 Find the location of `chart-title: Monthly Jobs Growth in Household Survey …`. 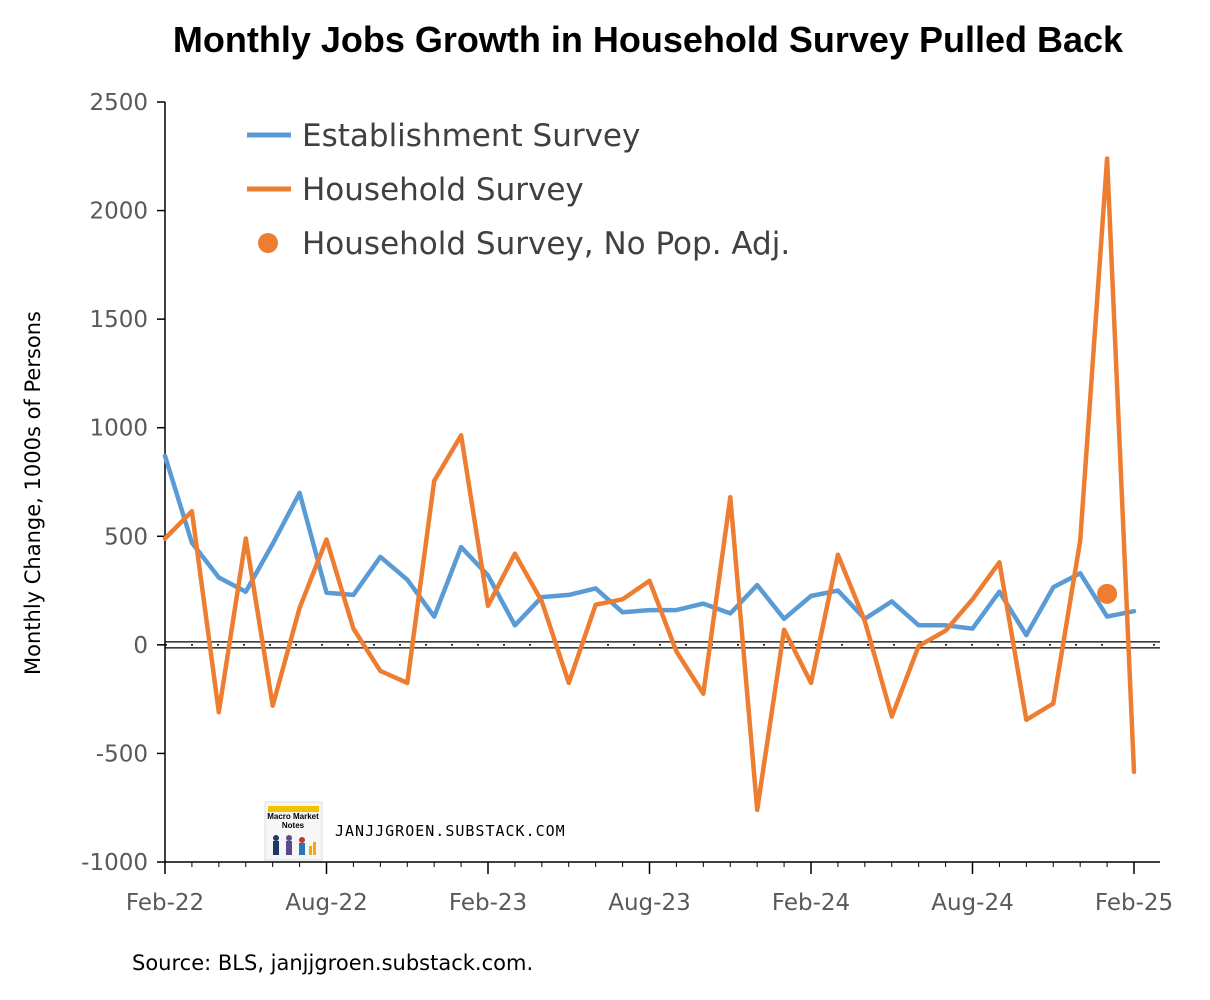

chart-title: Monthly Jobs Growth in Household Survey … is located at coordinates (648, 39).